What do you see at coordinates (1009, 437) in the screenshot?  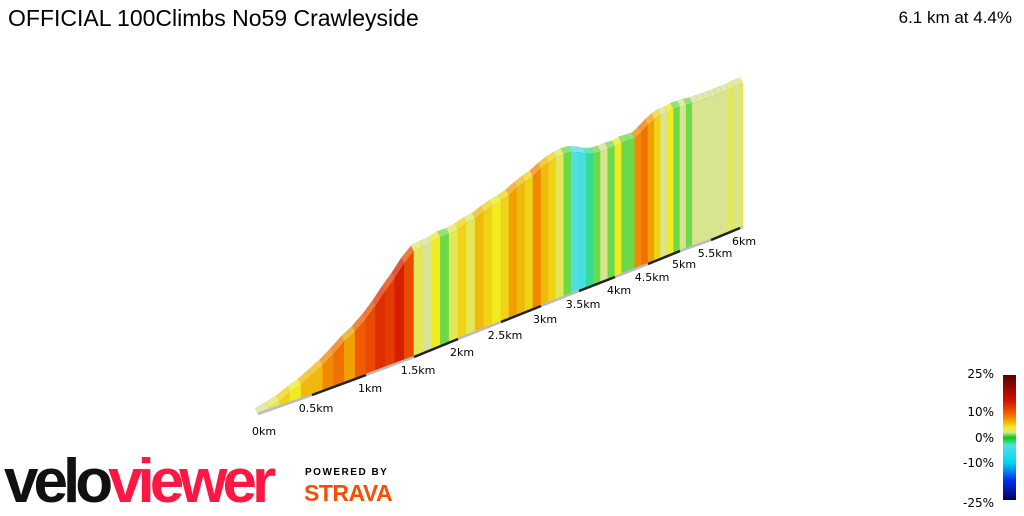 I see `gradient-color-scale` at bounding box center [1009, 437].